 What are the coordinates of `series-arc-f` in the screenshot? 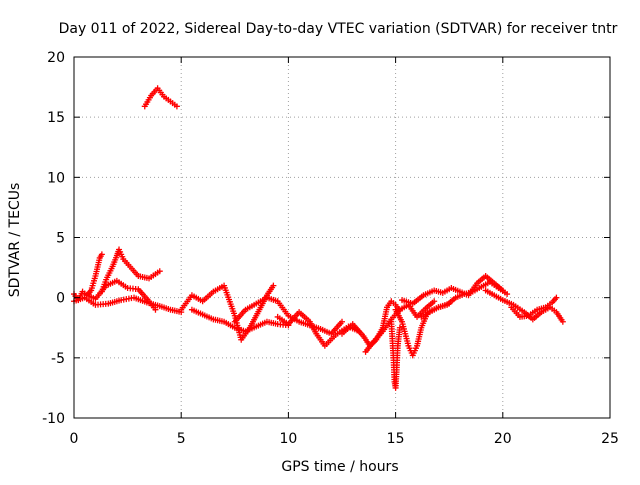 It's located at (227, 312).